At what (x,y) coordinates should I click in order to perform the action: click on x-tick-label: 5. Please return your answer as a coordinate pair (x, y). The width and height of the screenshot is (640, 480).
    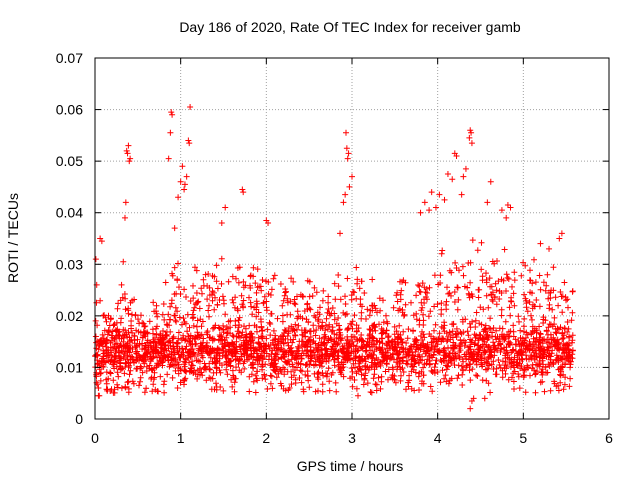
    Looking at the image, I should click on (523, 438).